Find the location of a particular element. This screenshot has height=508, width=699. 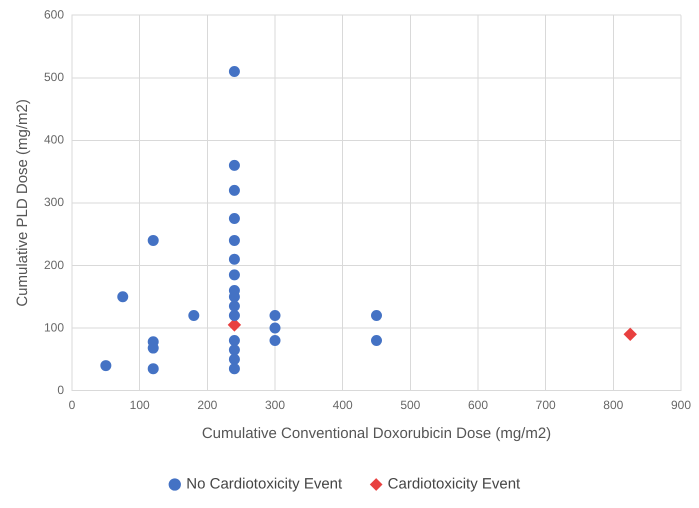

x-tick-label: 800 is located at coordinates (613, 405).